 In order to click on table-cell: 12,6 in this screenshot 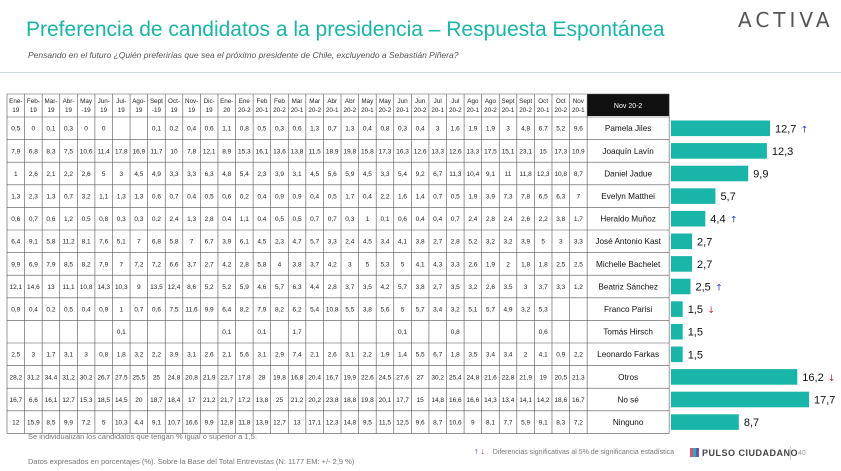, I will do `click(420, 151)`.